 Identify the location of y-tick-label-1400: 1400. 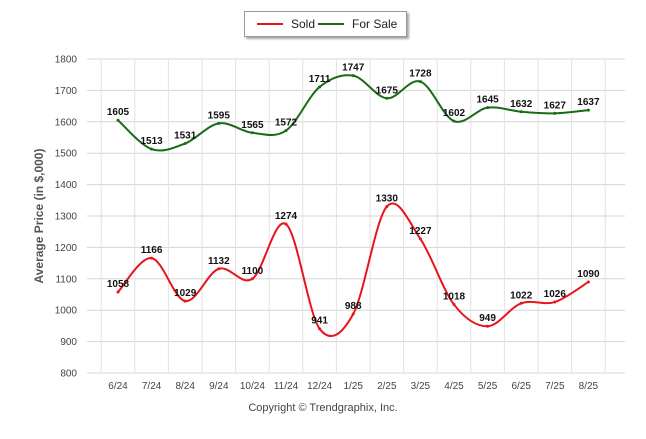
(66, 185).